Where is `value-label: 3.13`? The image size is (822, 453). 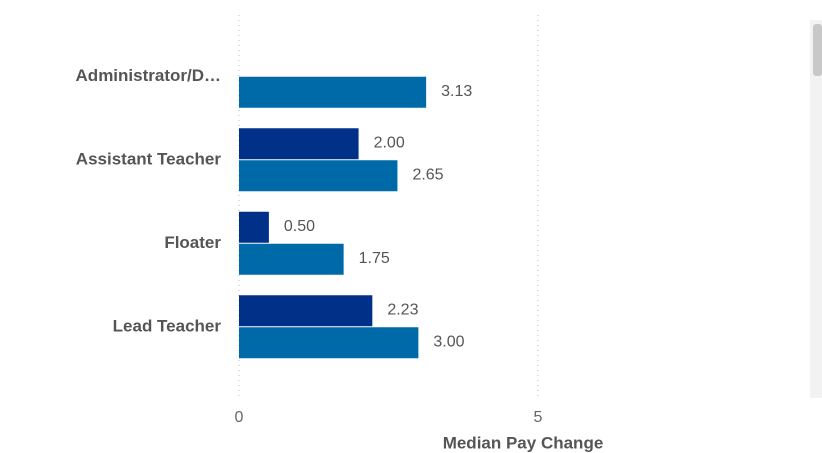
value-label: 3.13 is located at coordinates (456, 91).